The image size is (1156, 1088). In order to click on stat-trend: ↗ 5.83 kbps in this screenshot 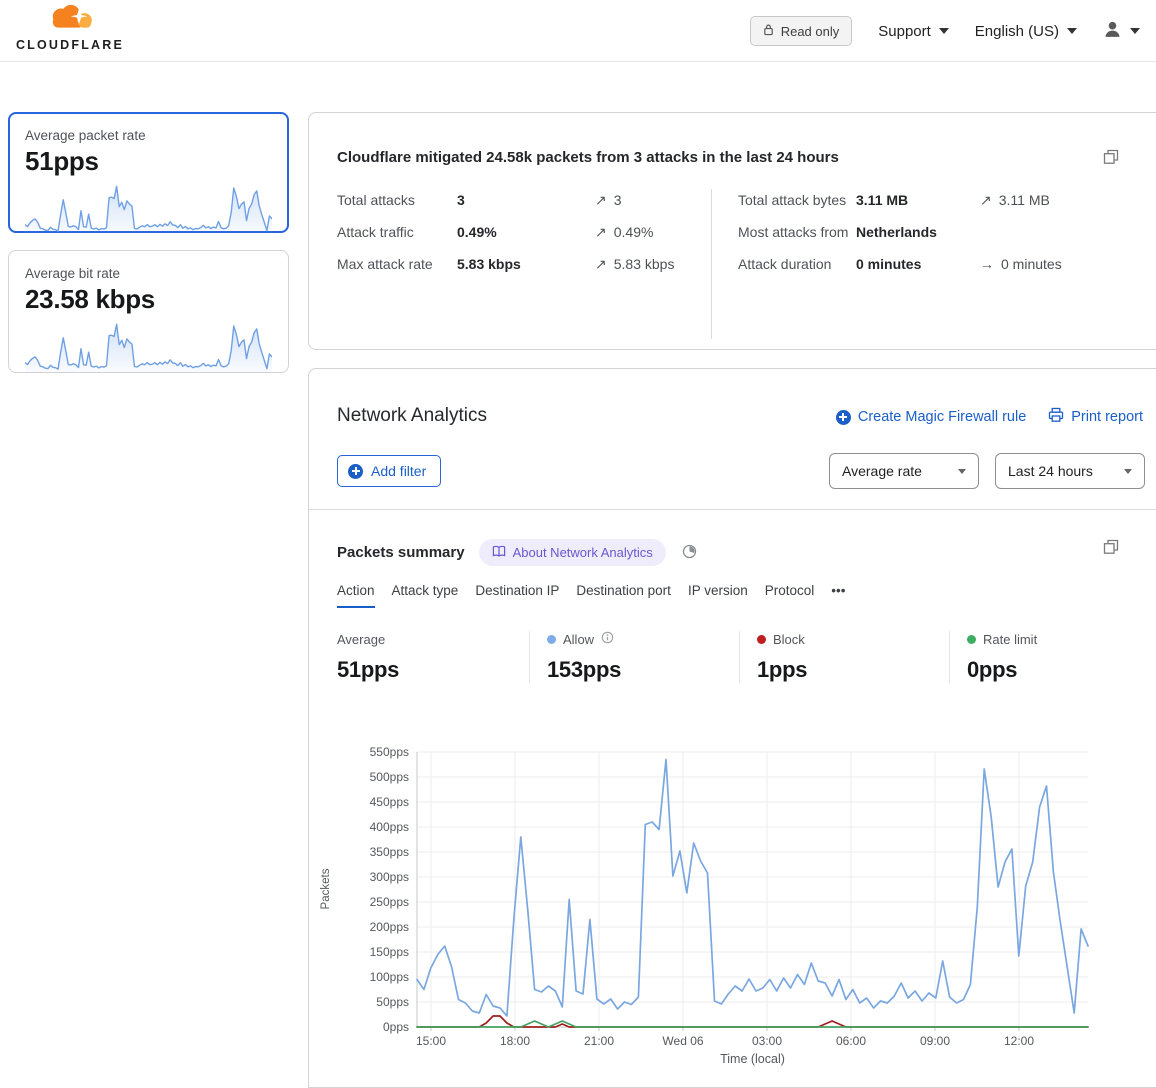, I will do `click(653, 264)`.